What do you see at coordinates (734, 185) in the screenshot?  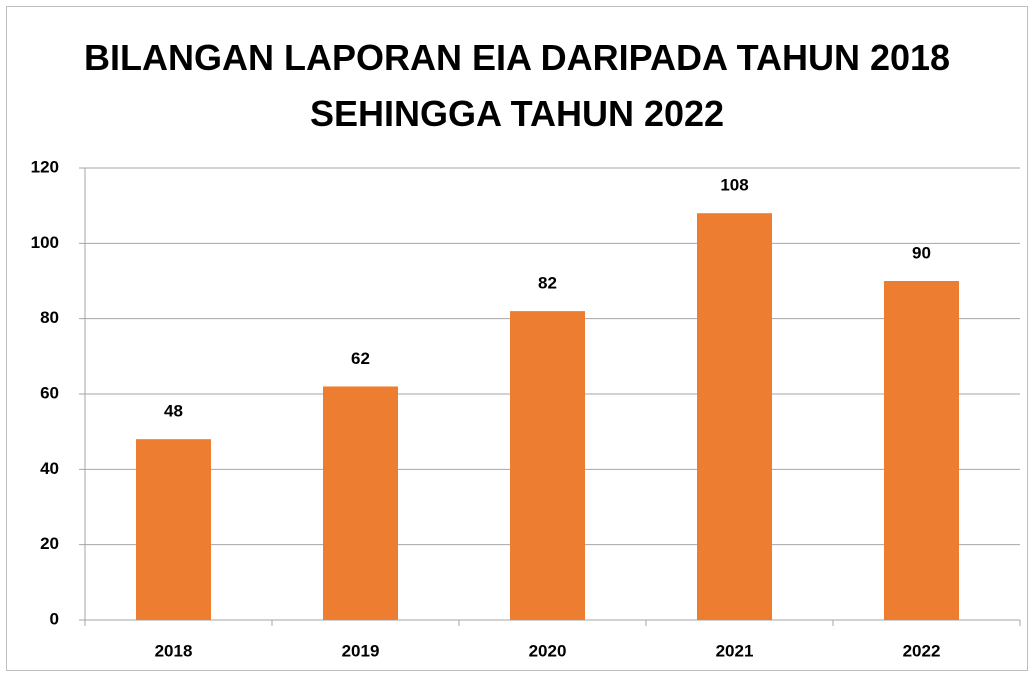 I see `data-label: 108` at bounding box center [734, 185].